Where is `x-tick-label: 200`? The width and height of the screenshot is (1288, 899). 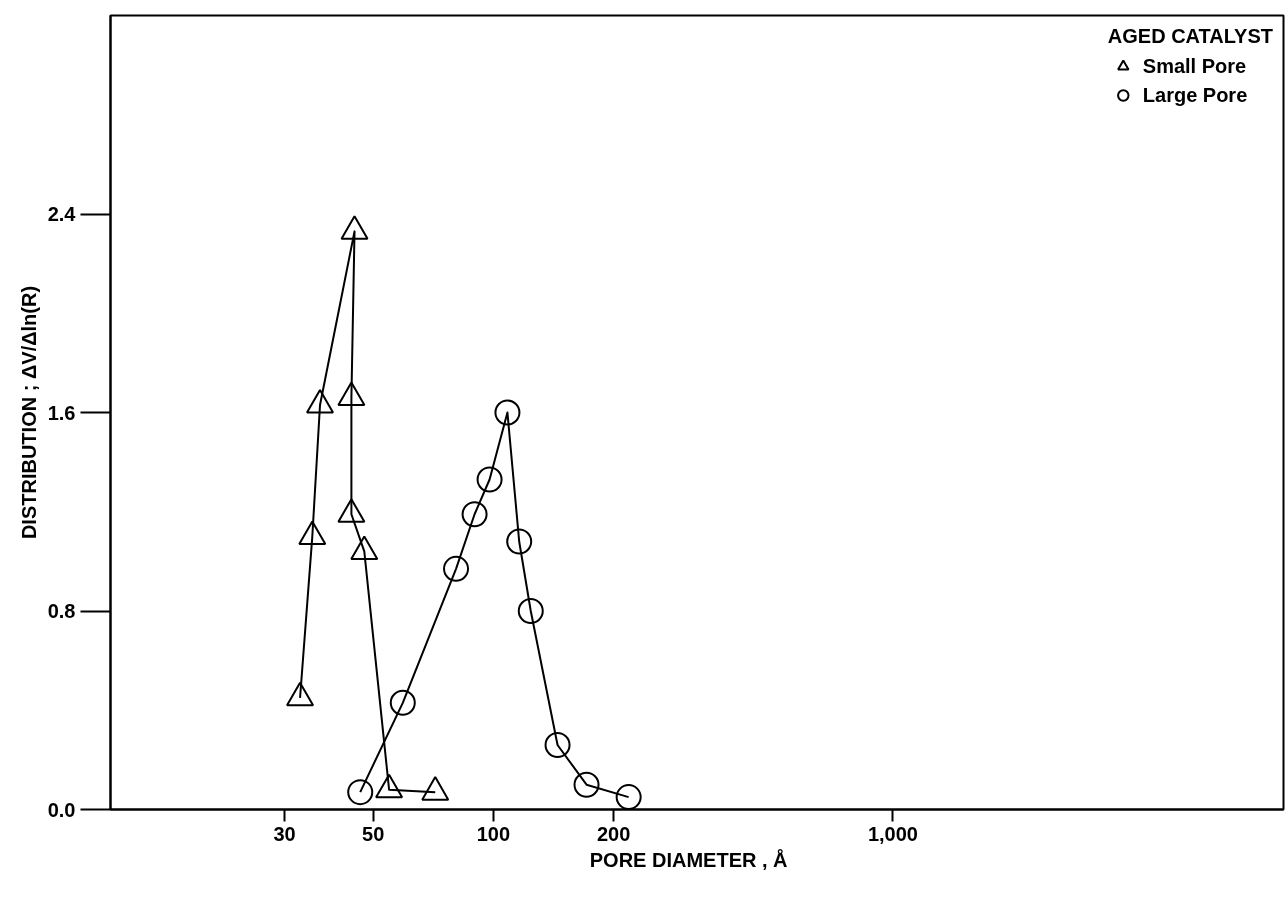
x-tick-label: 200 is located at coordinates (614, 833).